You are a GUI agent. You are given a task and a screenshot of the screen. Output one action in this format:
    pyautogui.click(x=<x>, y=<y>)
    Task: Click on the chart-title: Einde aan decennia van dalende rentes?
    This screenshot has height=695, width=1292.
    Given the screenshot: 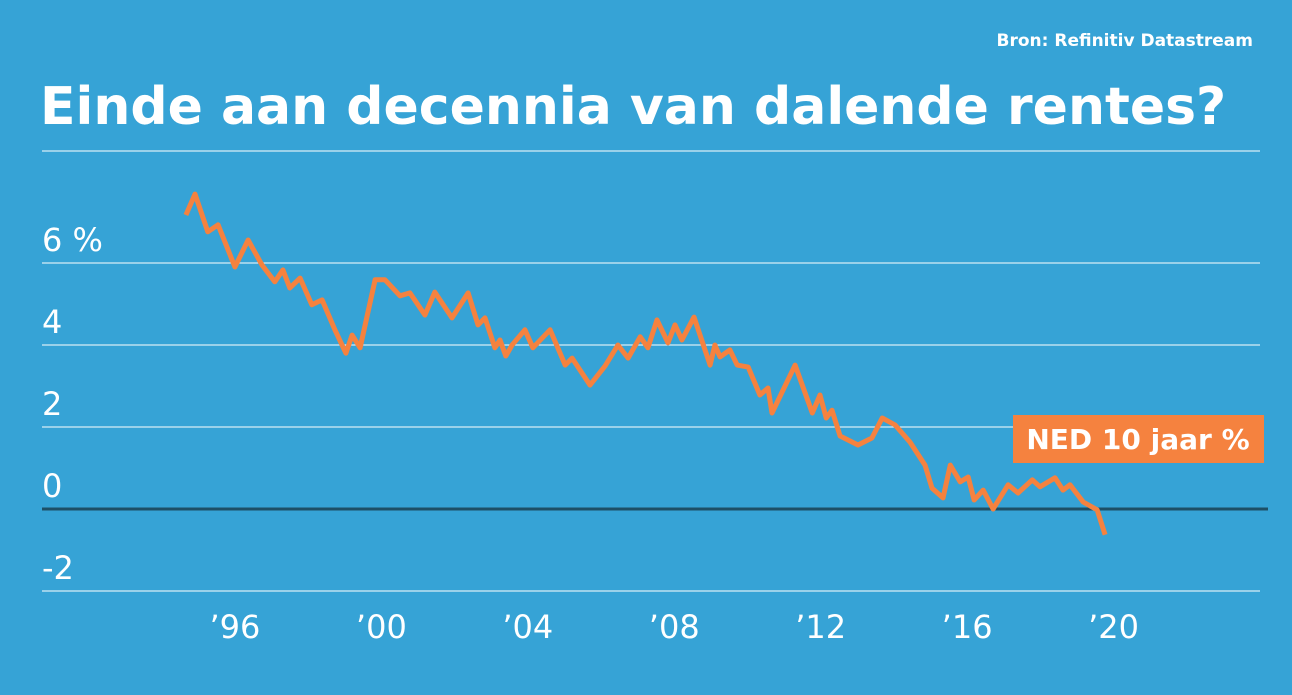 What is the action you would take?
    pyautogui.click(x=633, y=107)
    